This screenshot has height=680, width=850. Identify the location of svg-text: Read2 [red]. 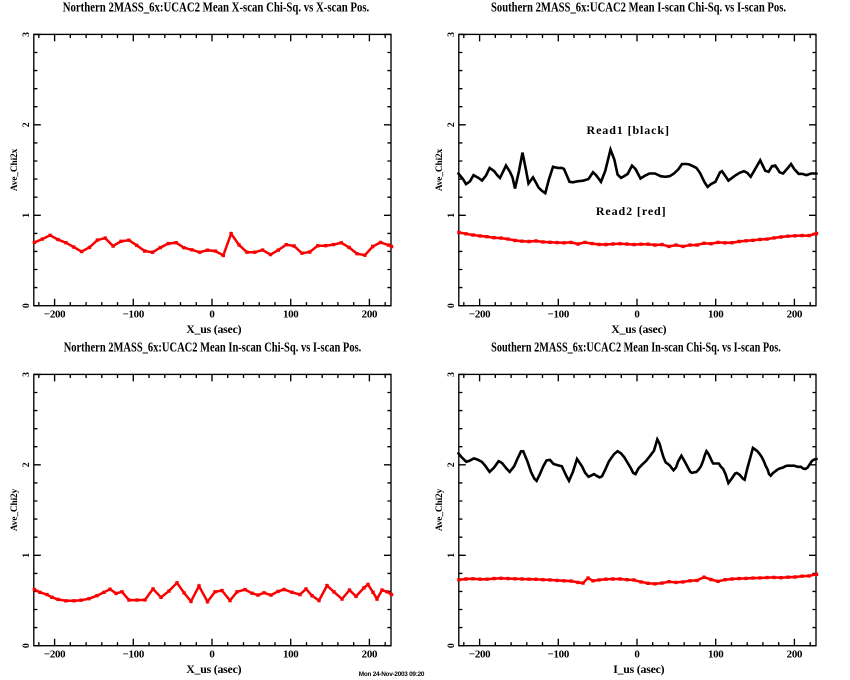
(631, 211).